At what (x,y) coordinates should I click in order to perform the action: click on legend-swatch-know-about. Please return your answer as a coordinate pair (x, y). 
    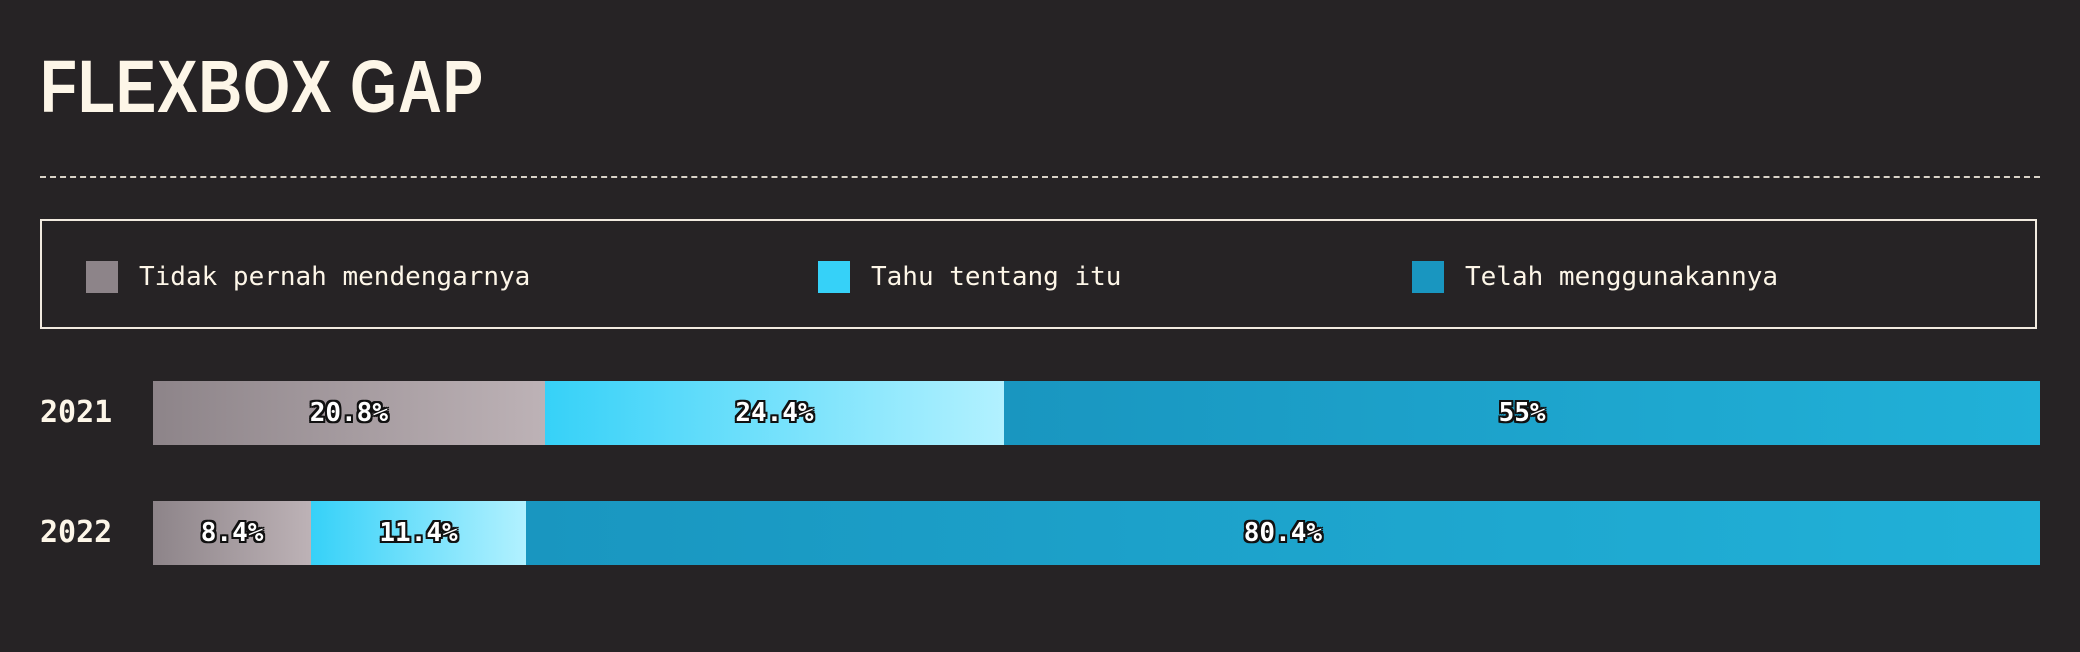
    Looking at the image, I should click on (834, 277).